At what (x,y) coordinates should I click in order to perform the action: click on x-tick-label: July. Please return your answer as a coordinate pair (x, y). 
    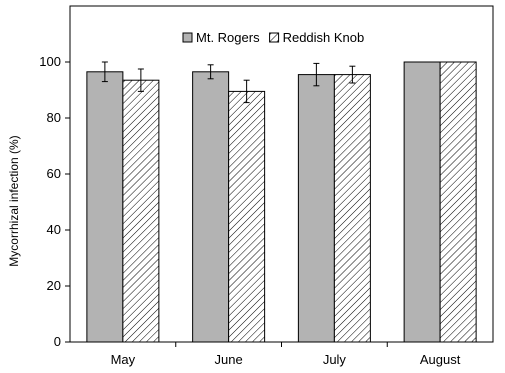
    Looking at the image, I should click on (335, 359).